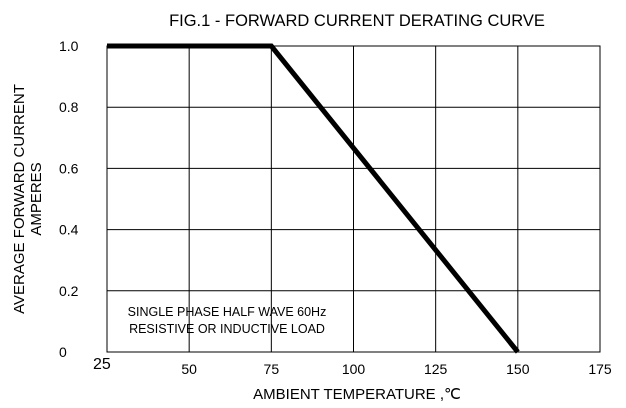  I want to click on y-axis-label-line-2: AMPERES, so click(36, 198).